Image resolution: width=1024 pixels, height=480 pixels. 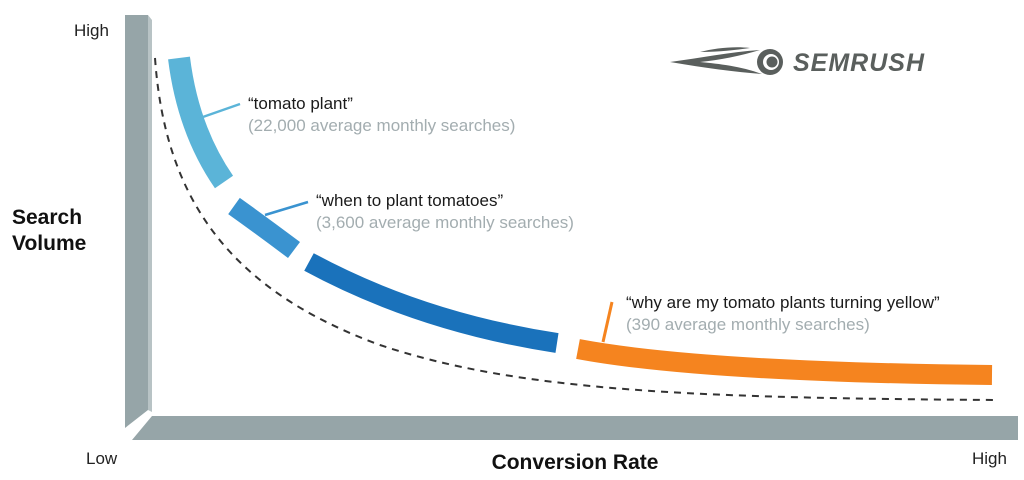 What do you see at coordinates (575, 462) in the screenshot?
I see `x-axis-label: Conversion Rate` at bounding box center [575, 462].